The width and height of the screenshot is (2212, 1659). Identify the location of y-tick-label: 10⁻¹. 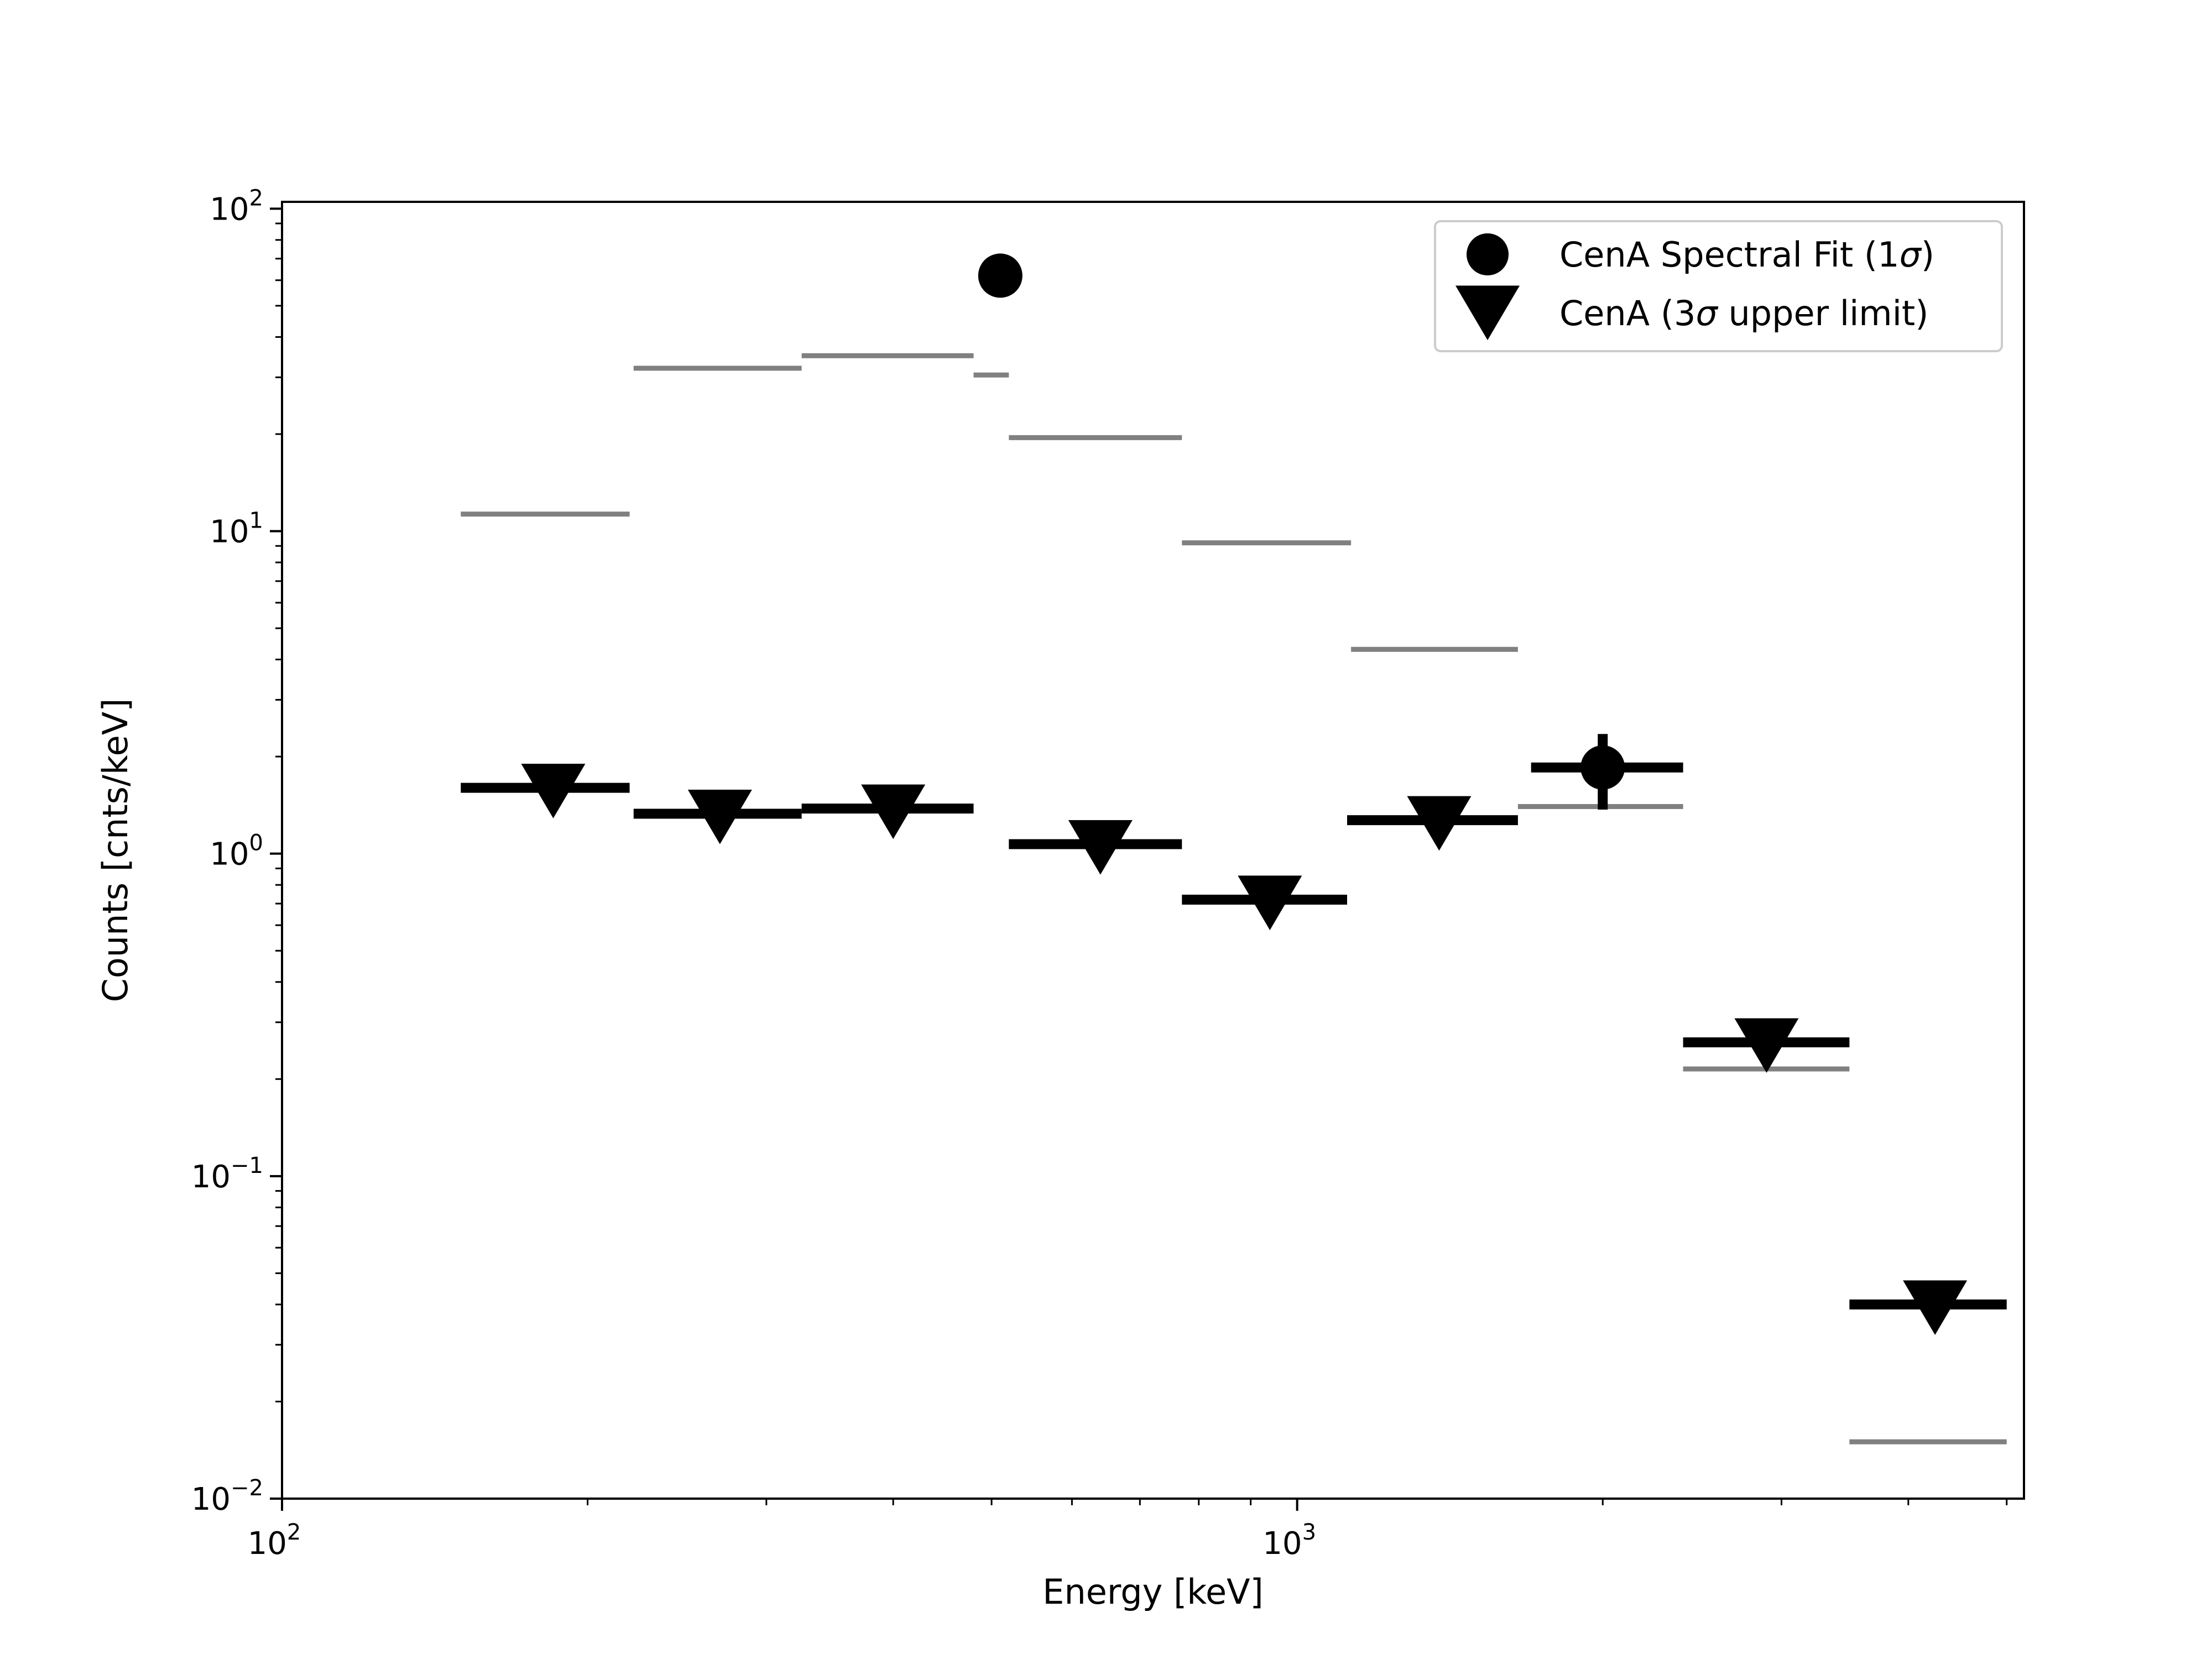
(227, 1174).